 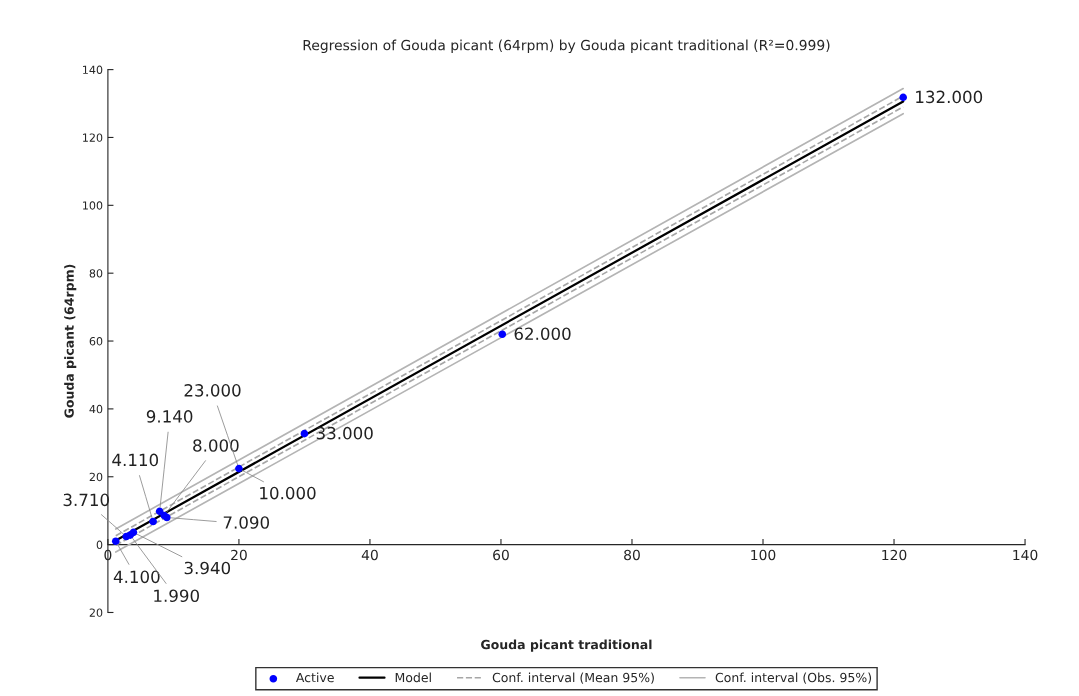 I want to click on annotation: 1.990, so click(x=176, y=596).